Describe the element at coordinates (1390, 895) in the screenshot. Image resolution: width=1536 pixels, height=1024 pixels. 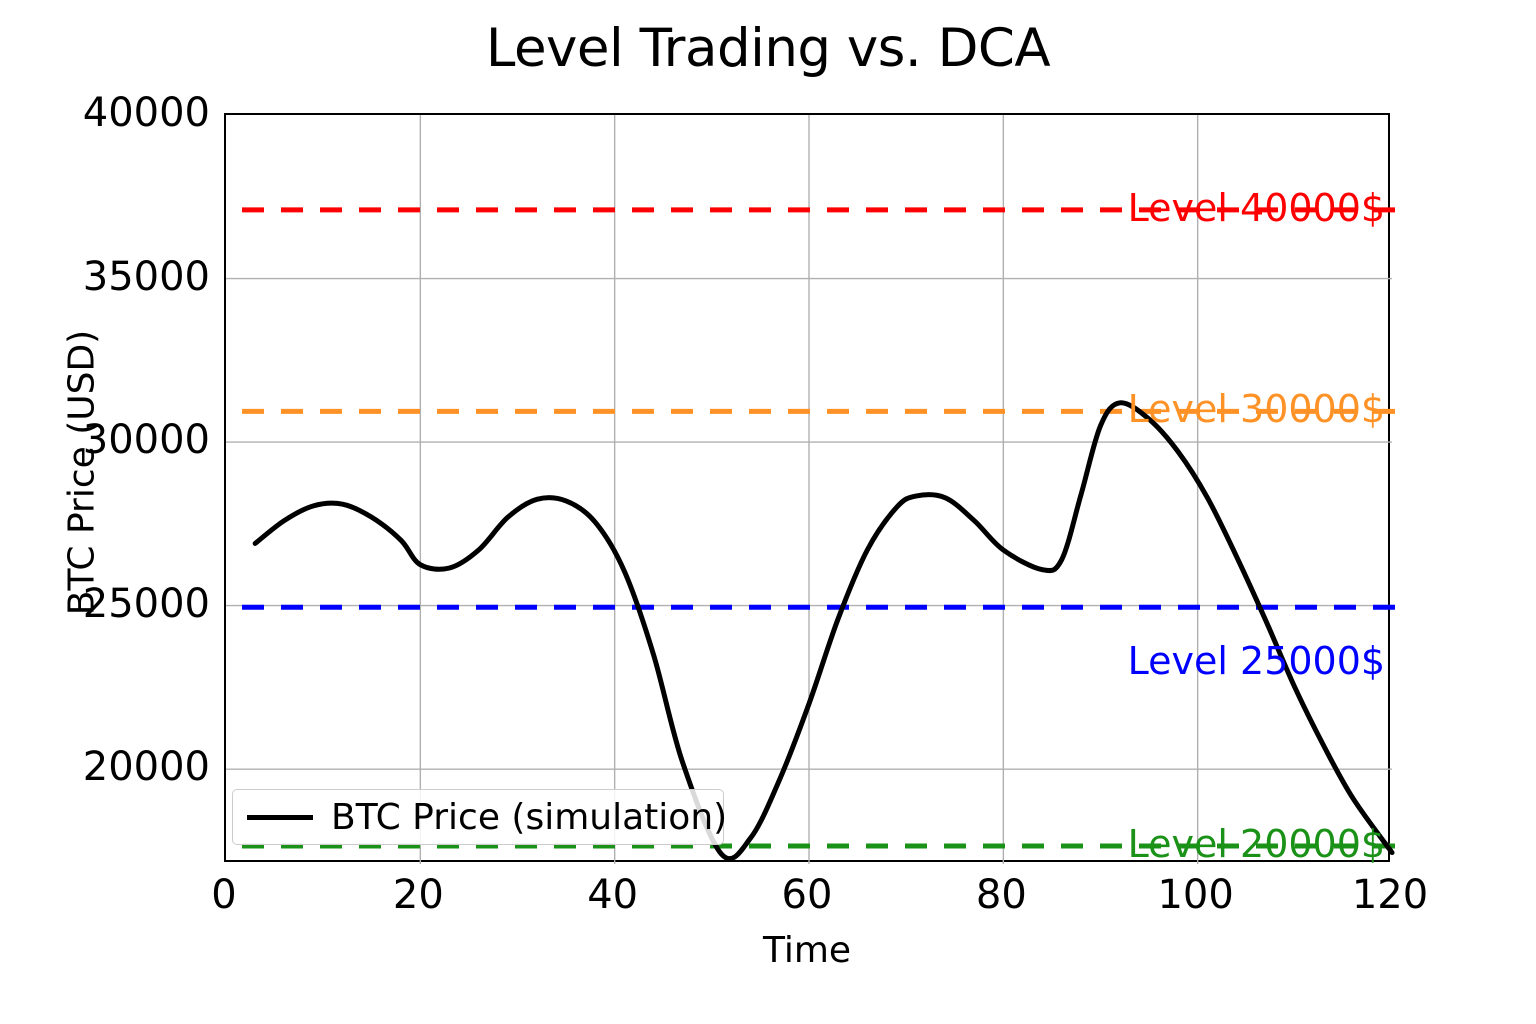
I see `x-tick-label: 120` at that location.